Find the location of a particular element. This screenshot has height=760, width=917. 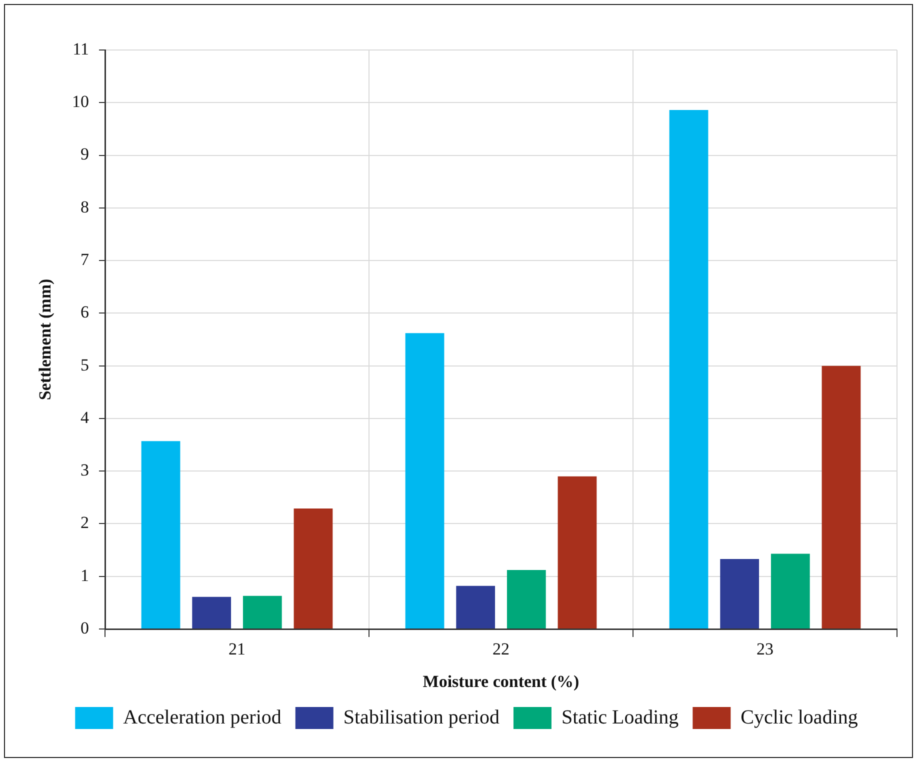

y-tick-label: 4 is located at coordinates (85, 417).